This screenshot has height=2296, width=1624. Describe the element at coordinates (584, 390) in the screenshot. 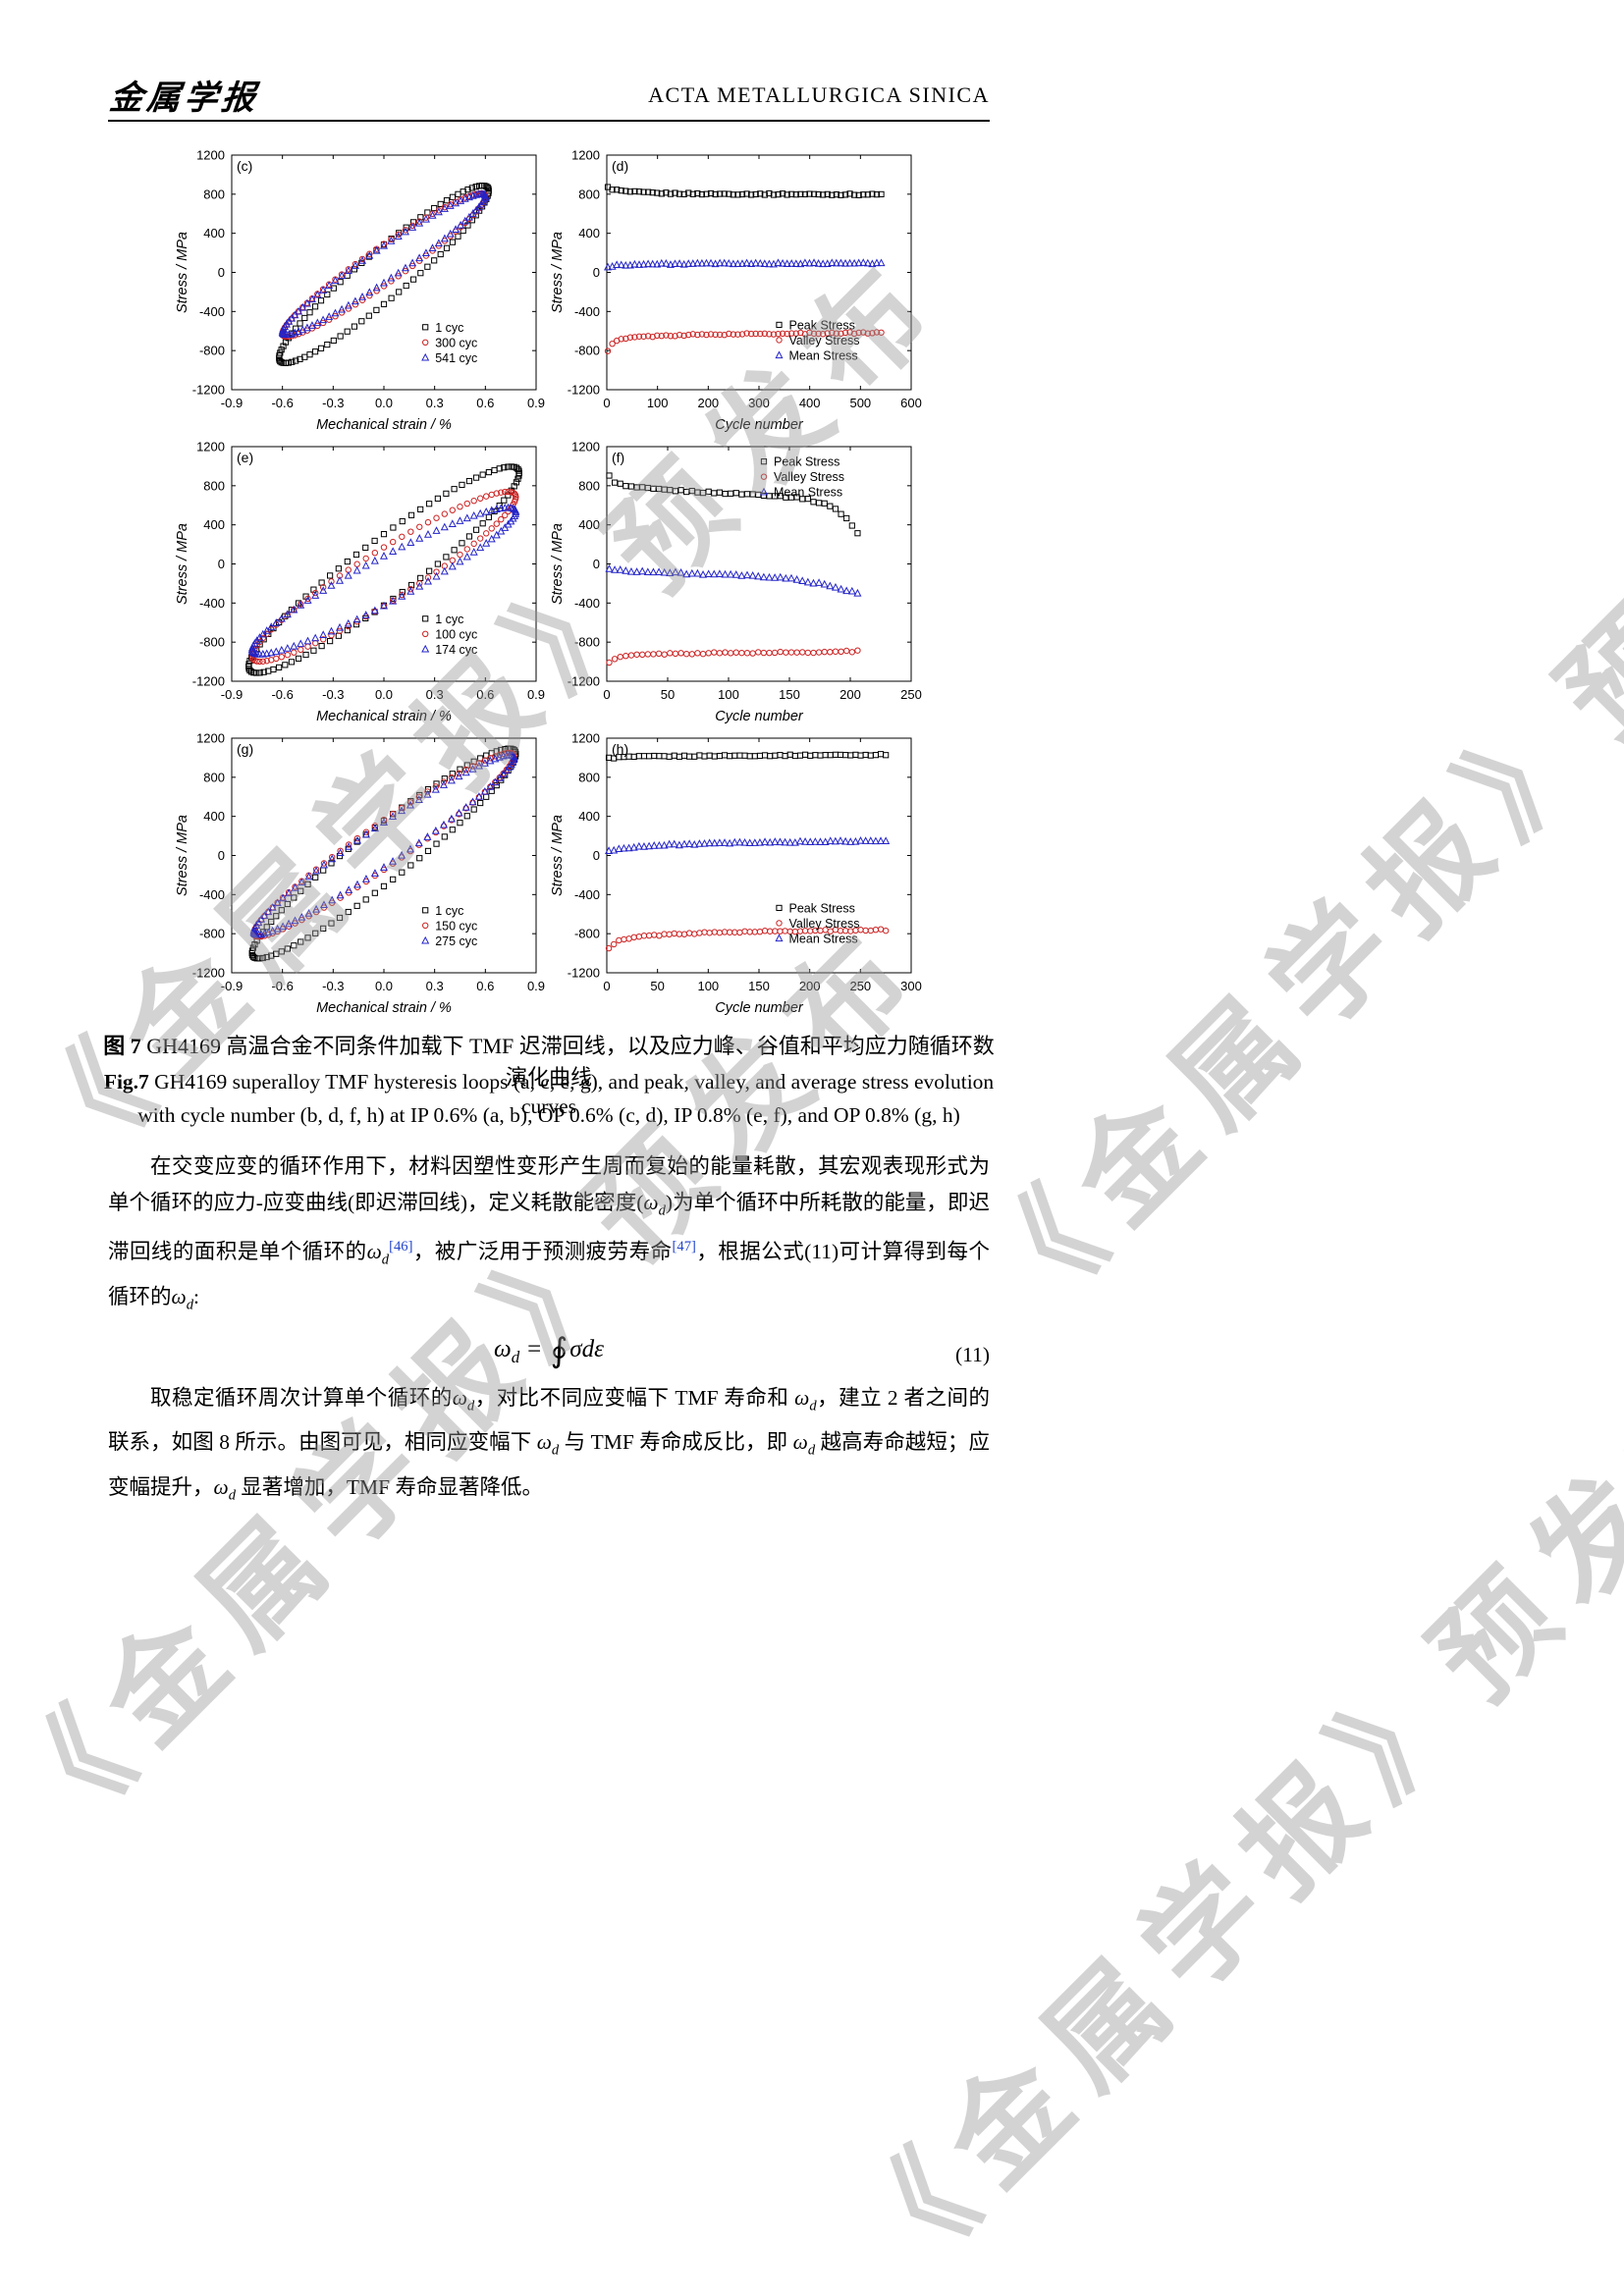

I see `svg-text: -1200` at that location.